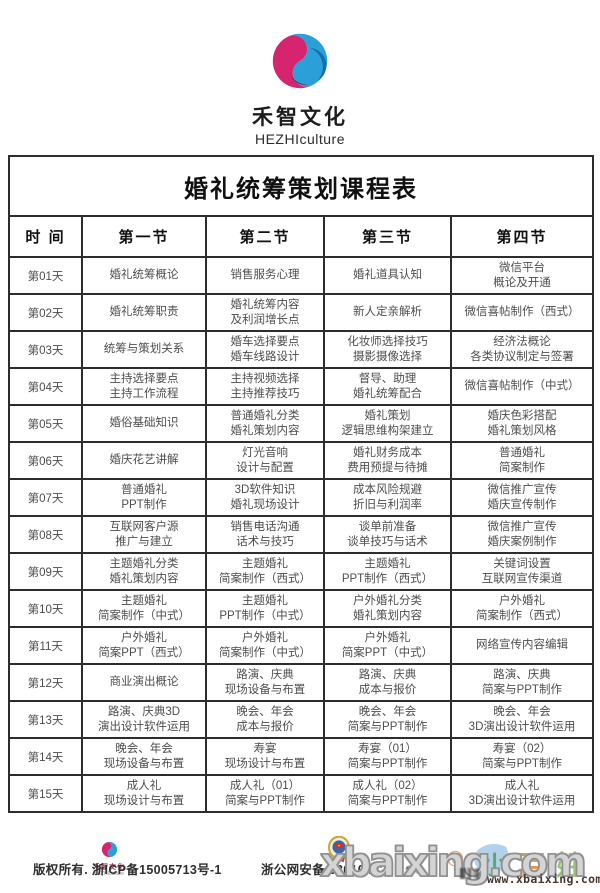 The width and height of the screenshot is (600, 893). I want to click on course-cell: 路演、庆典 现场设备与布置, so click(265, 682).